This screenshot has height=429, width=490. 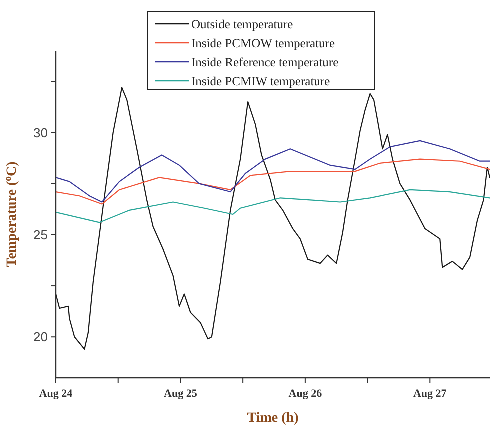 I want to click on legend-label: Outside temperature, so click(x=243, y=24).